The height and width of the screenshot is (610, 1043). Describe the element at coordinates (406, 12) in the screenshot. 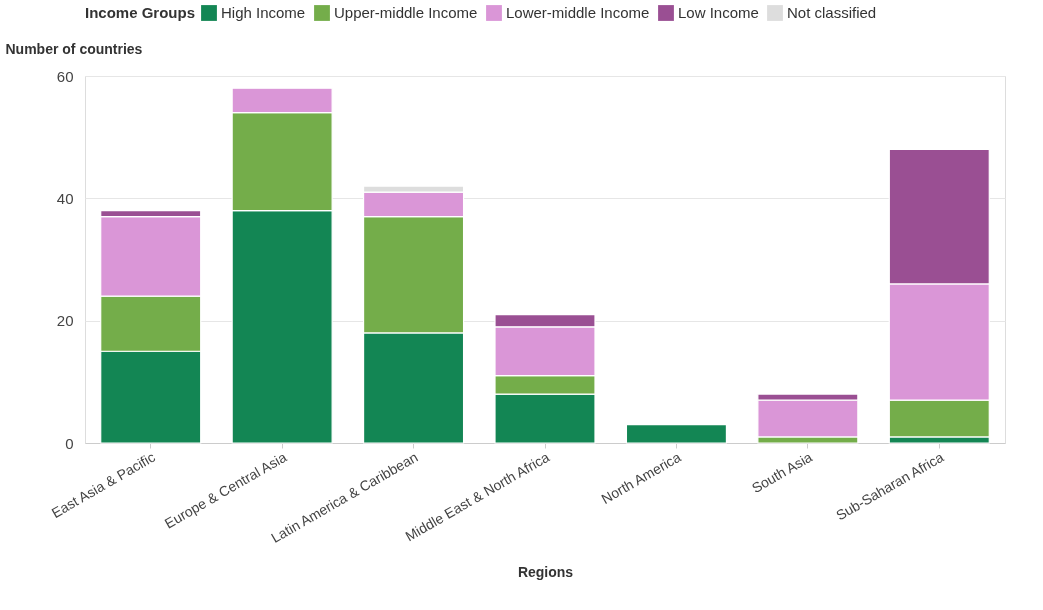

I see `legend-label: Upper-middle Income` at that location.